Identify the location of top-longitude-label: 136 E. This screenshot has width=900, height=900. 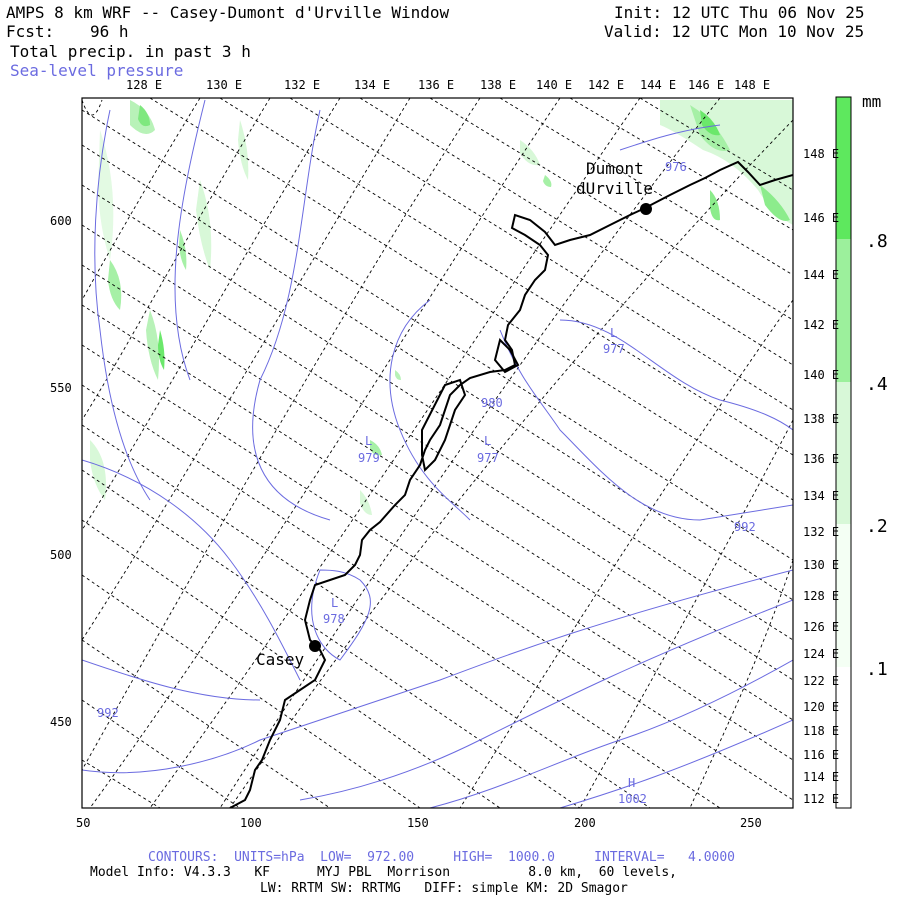
(436, 85).